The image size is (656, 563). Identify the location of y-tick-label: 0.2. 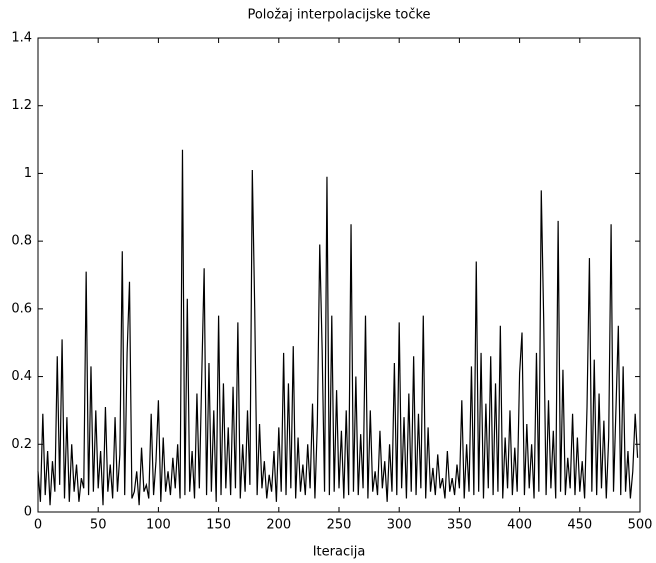
(21, 444).